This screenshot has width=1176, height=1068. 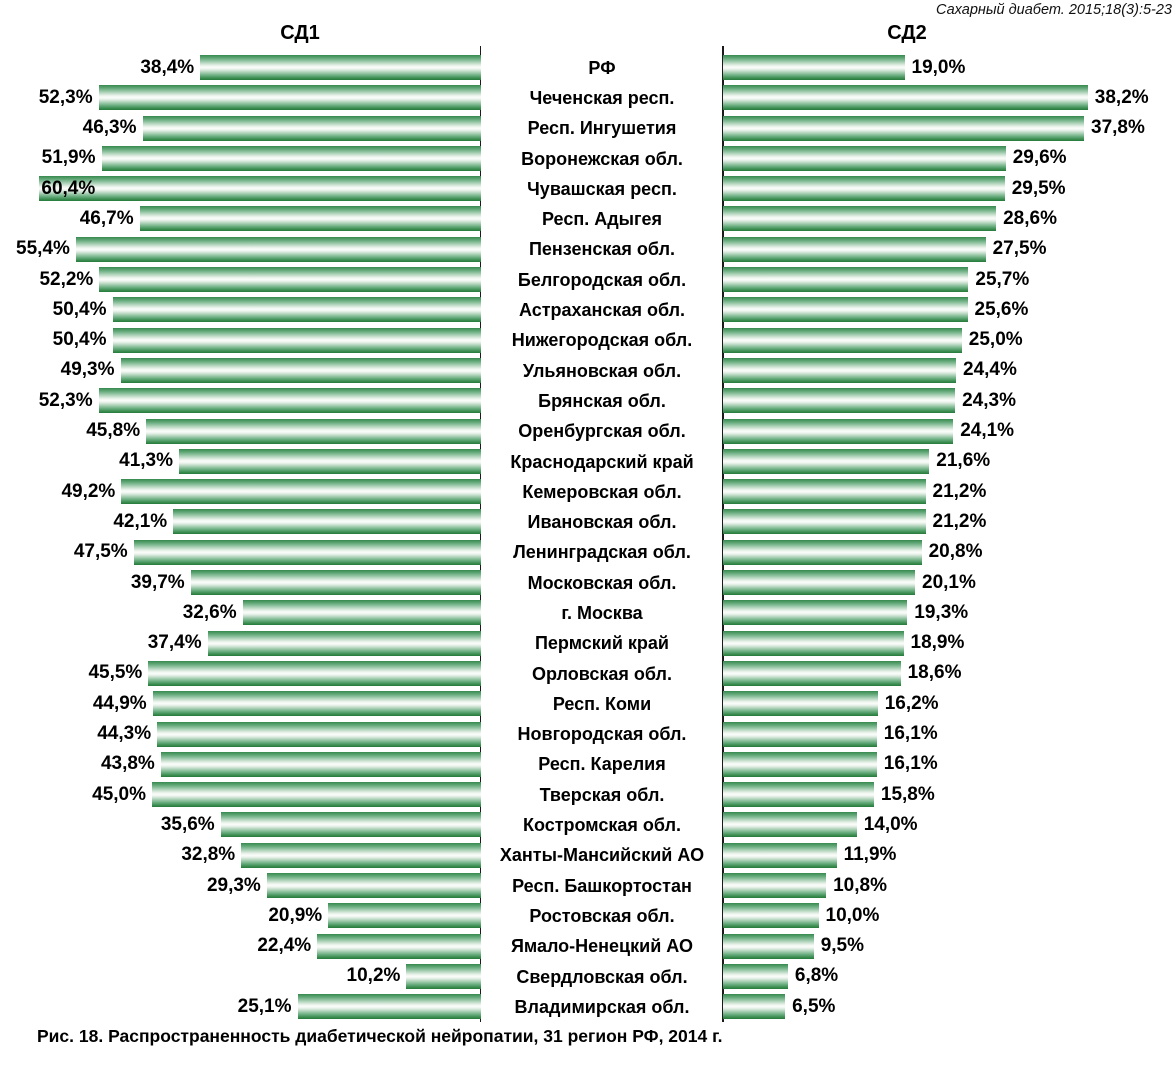 I want to click on sd2-row: 24,3%, so click(x=949, y=401).